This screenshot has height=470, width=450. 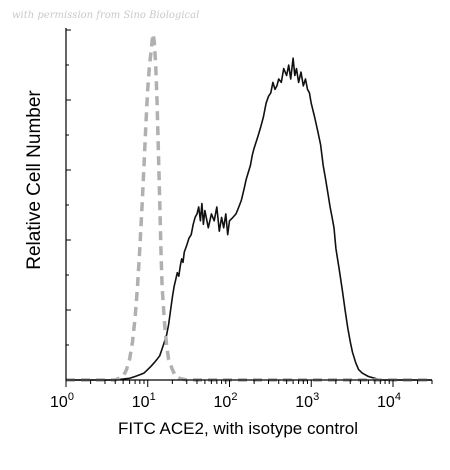 I want to click on x-tick-label: 10⁰, so click(x=62, y=401).